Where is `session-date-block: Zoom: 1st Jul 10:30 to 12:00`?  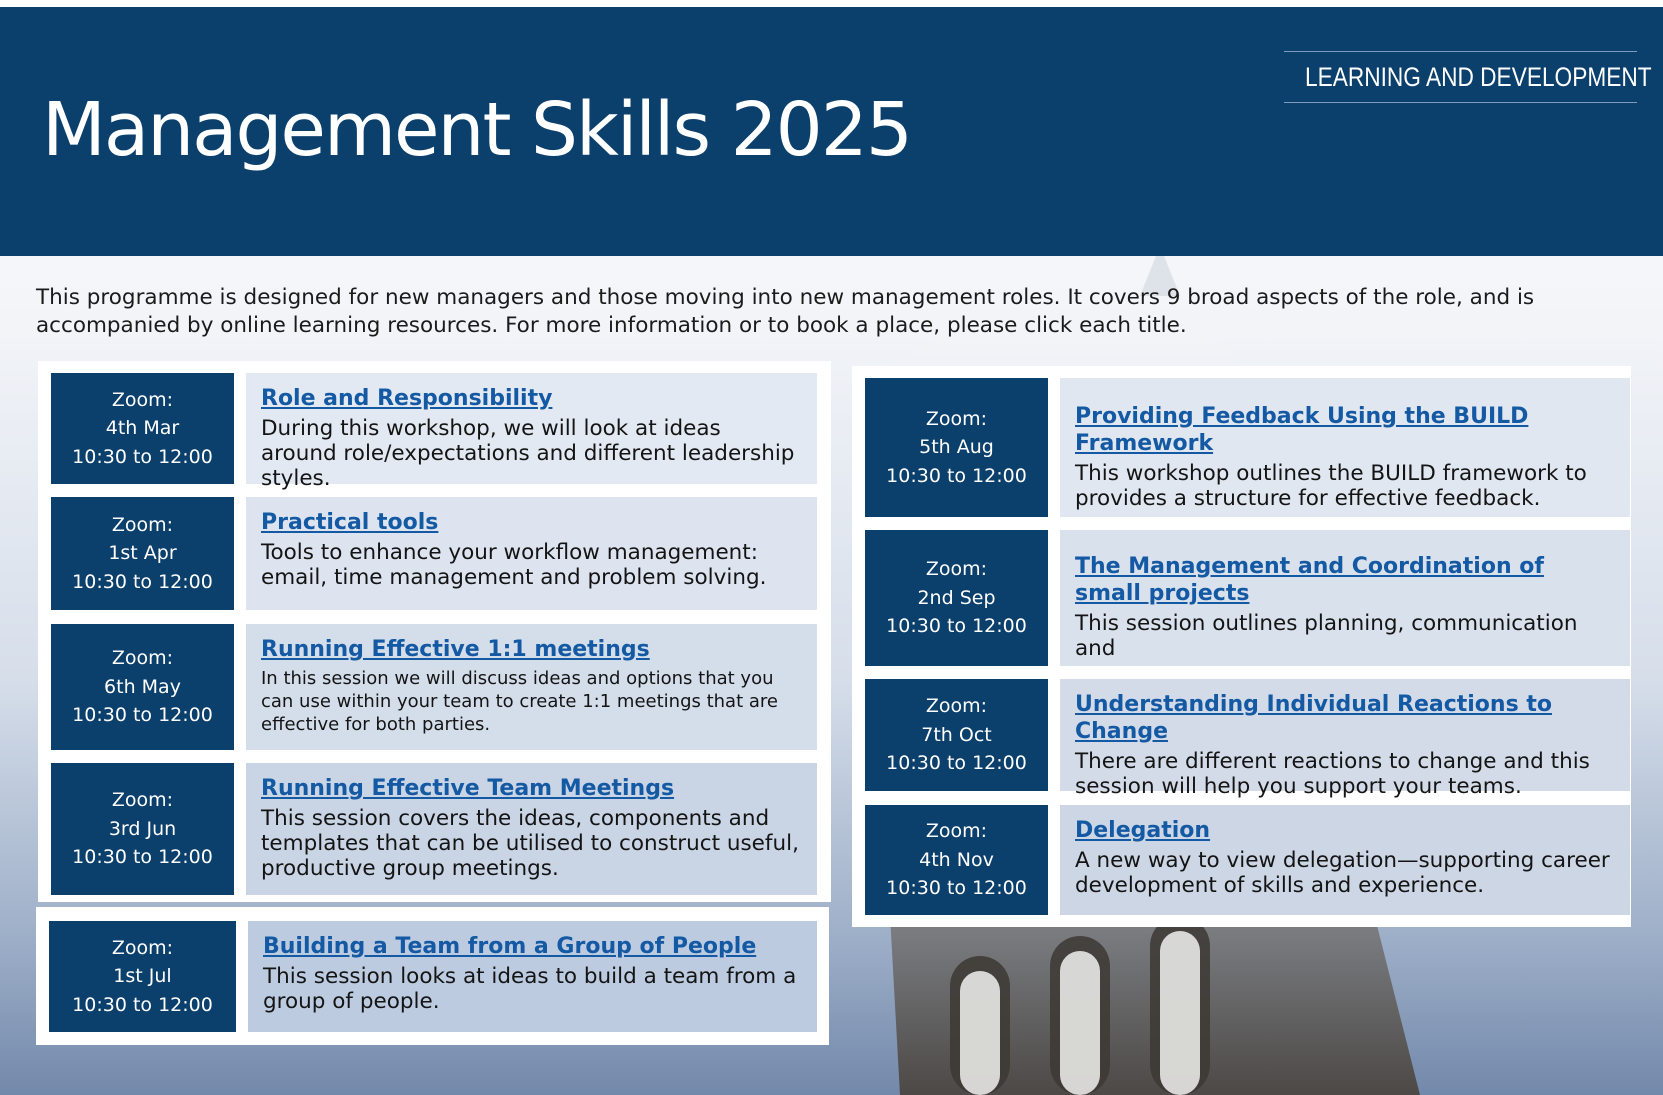 session-date-block: Zoom: 1st Jul 10:30 to 12:00 is located at coordinates (142, 976).